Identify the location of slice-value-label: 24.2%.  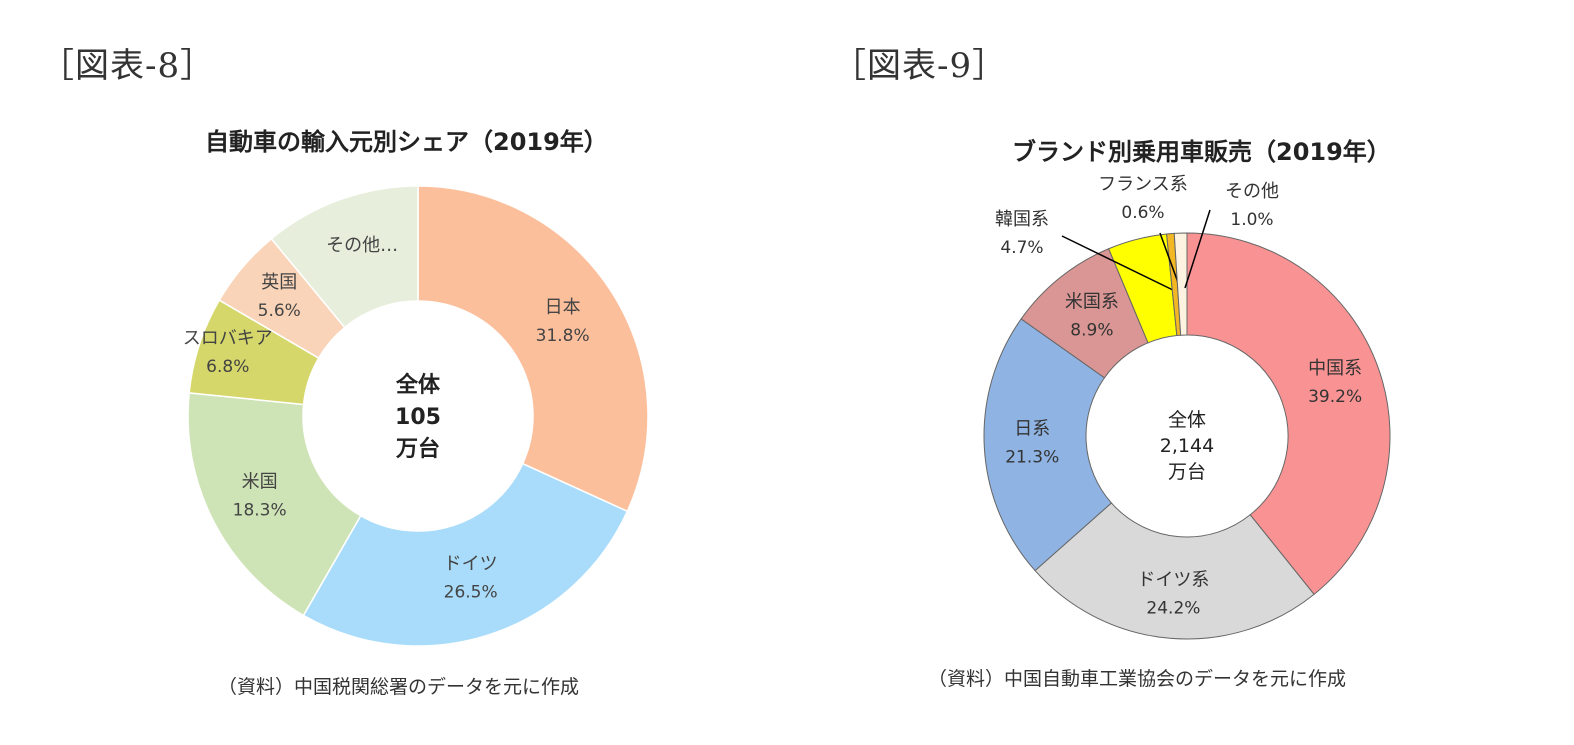
(1173, 608).